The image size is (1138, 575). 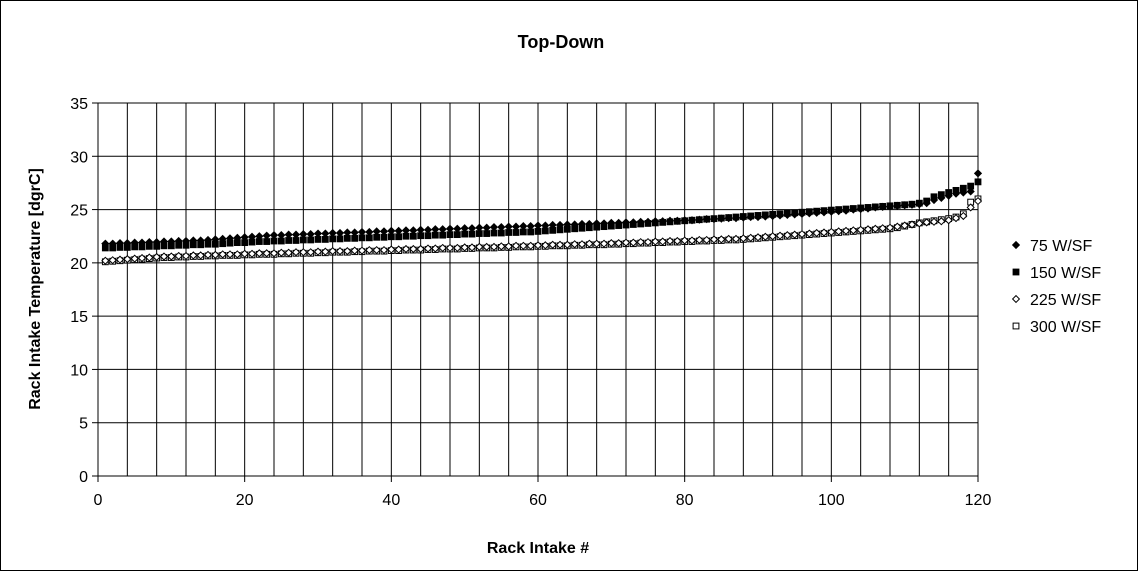 I want to click on x-tick-label: 80, so click(x=685, y=500).